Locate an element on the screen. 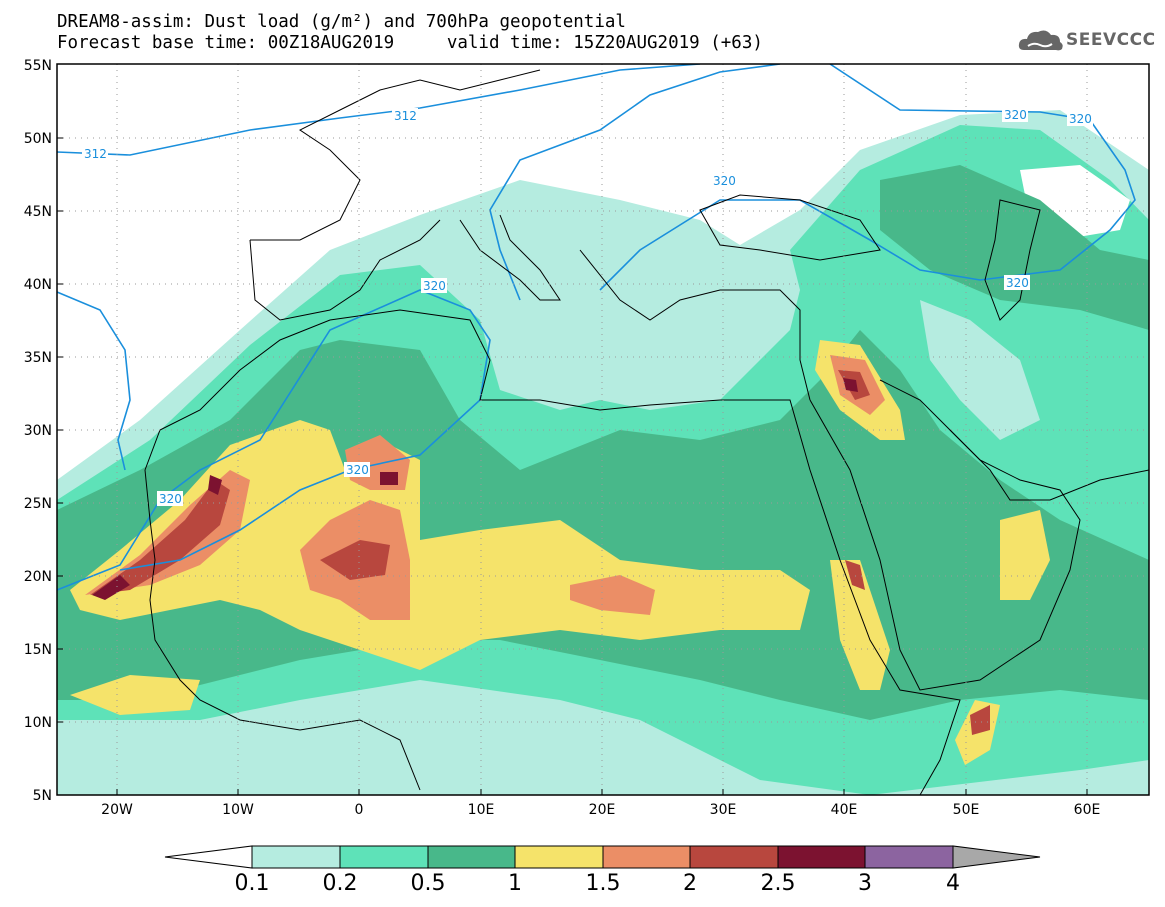 The width and height of the screenshot is (1165, 907). lon-label: 20W is located at coordinates (117, 810).